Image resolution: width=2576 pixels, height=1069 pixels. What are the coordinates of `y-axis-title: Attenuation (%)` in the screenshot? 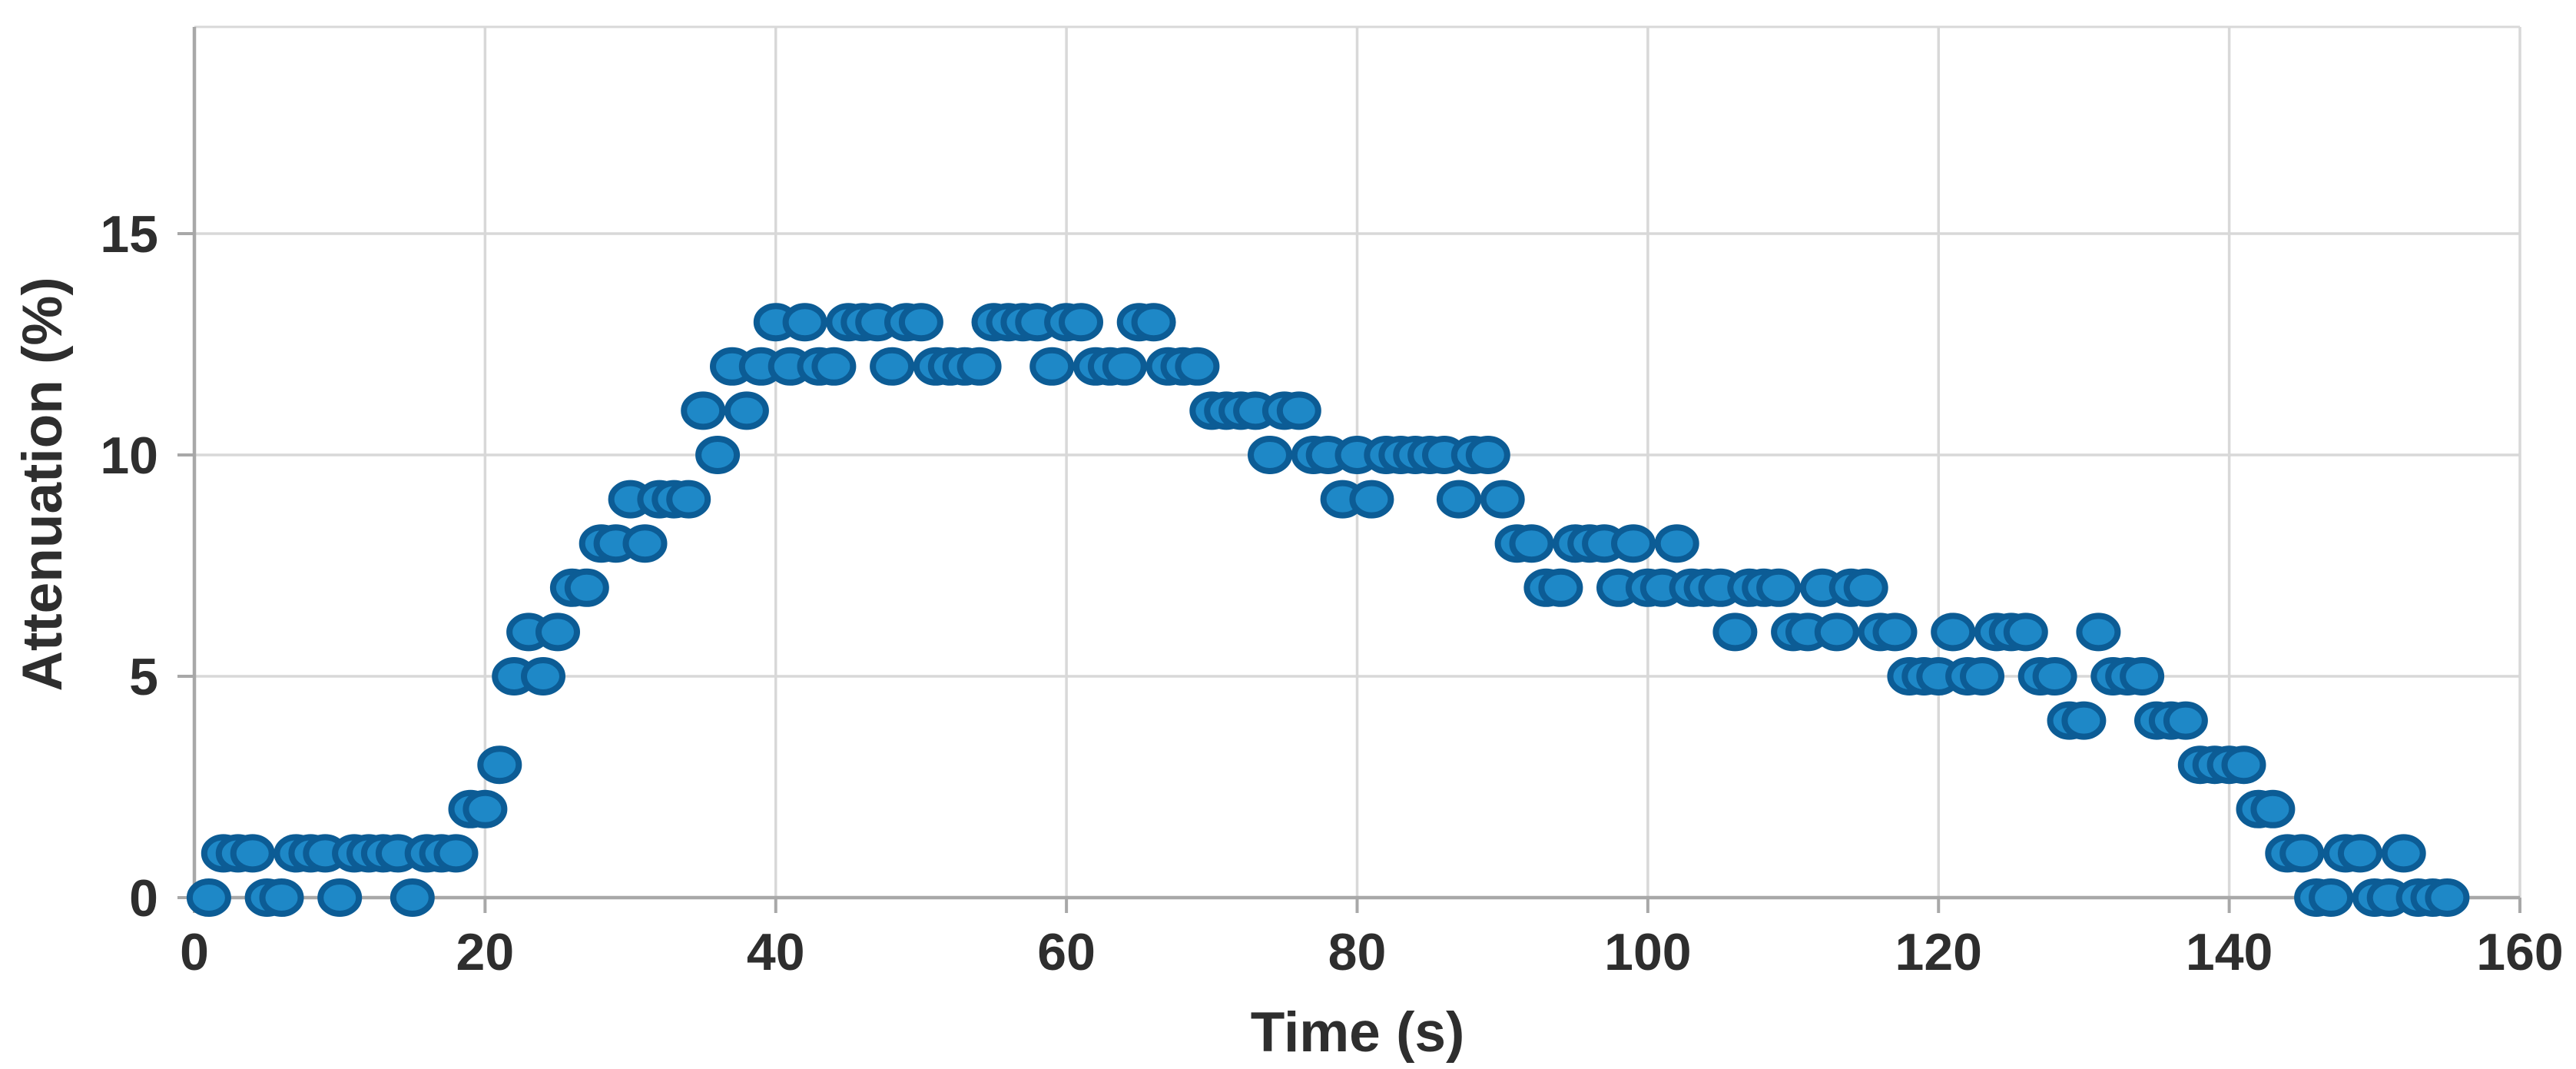 It's located at (43, 484).